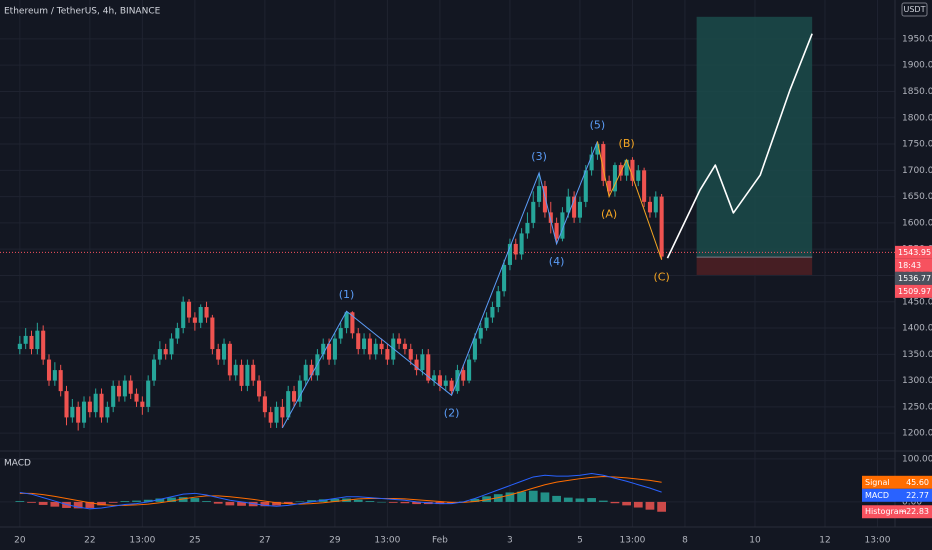  Describe the element at coordinates (194, 541) in the screenshot. I see `x-tick-label: 25` at that location.